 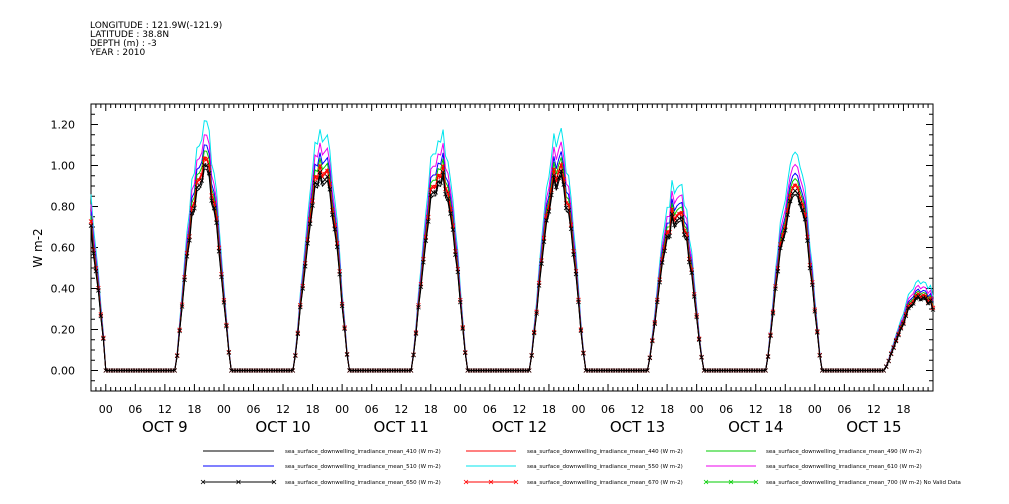 What do you see at coordinates (63, 371) in the screenshot?
I see `y-tick-label: 0.00` at bounding box center [63, 371].